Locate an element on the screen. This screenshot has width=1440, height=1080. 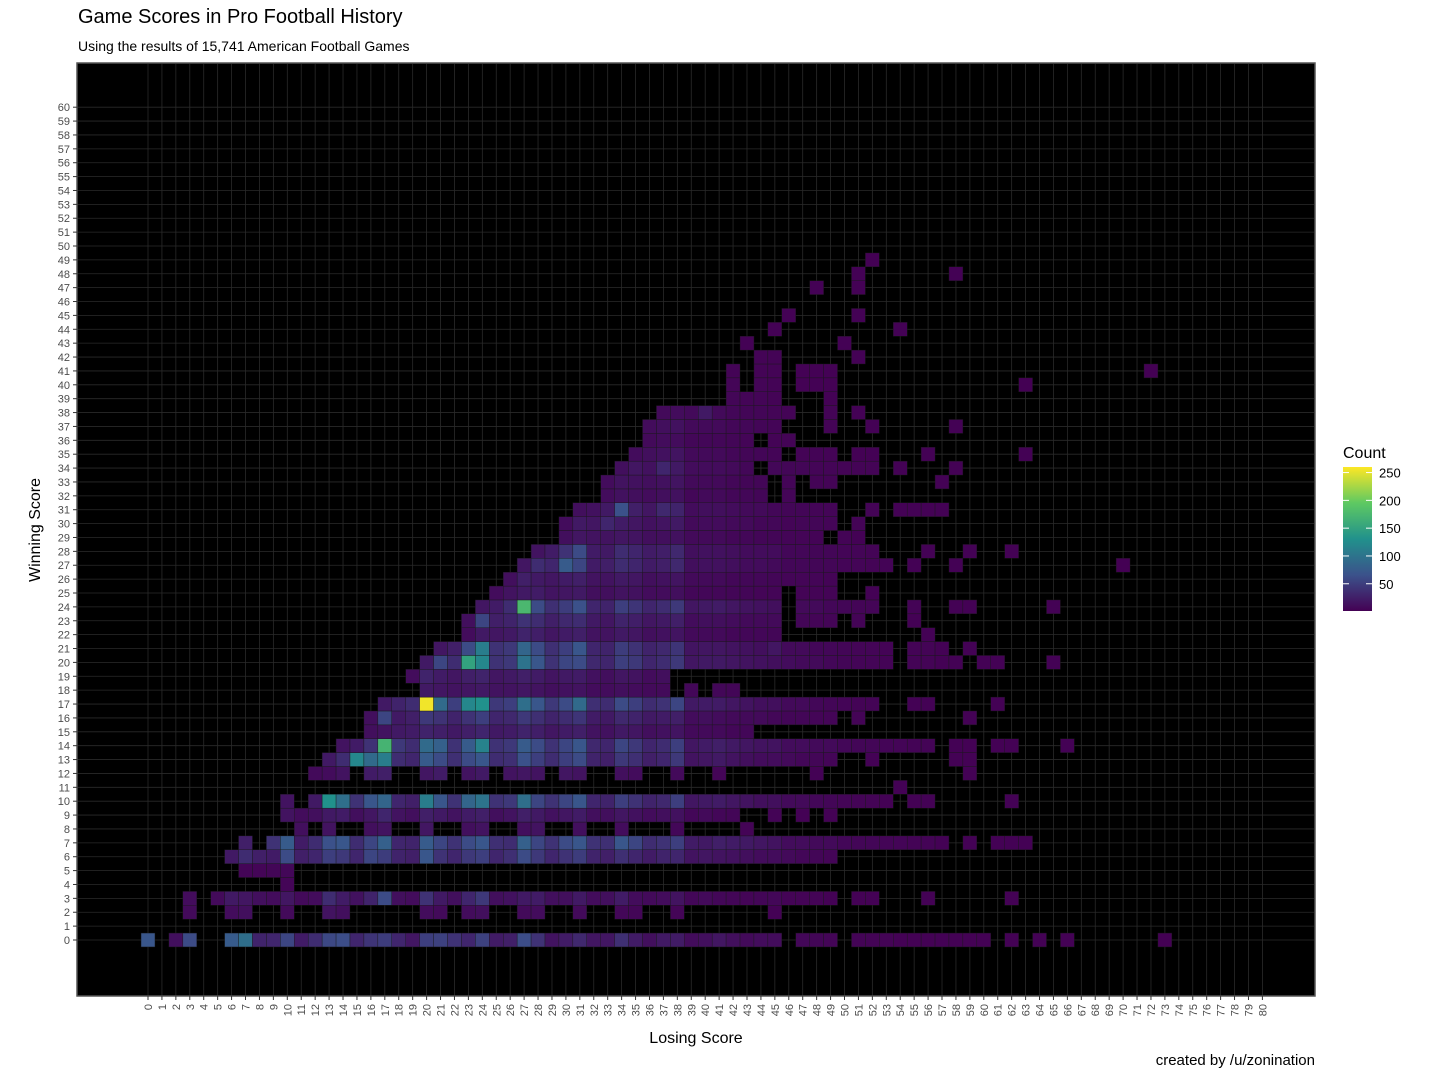
y-tick-label: 31 is located at coordinates (64, 511).